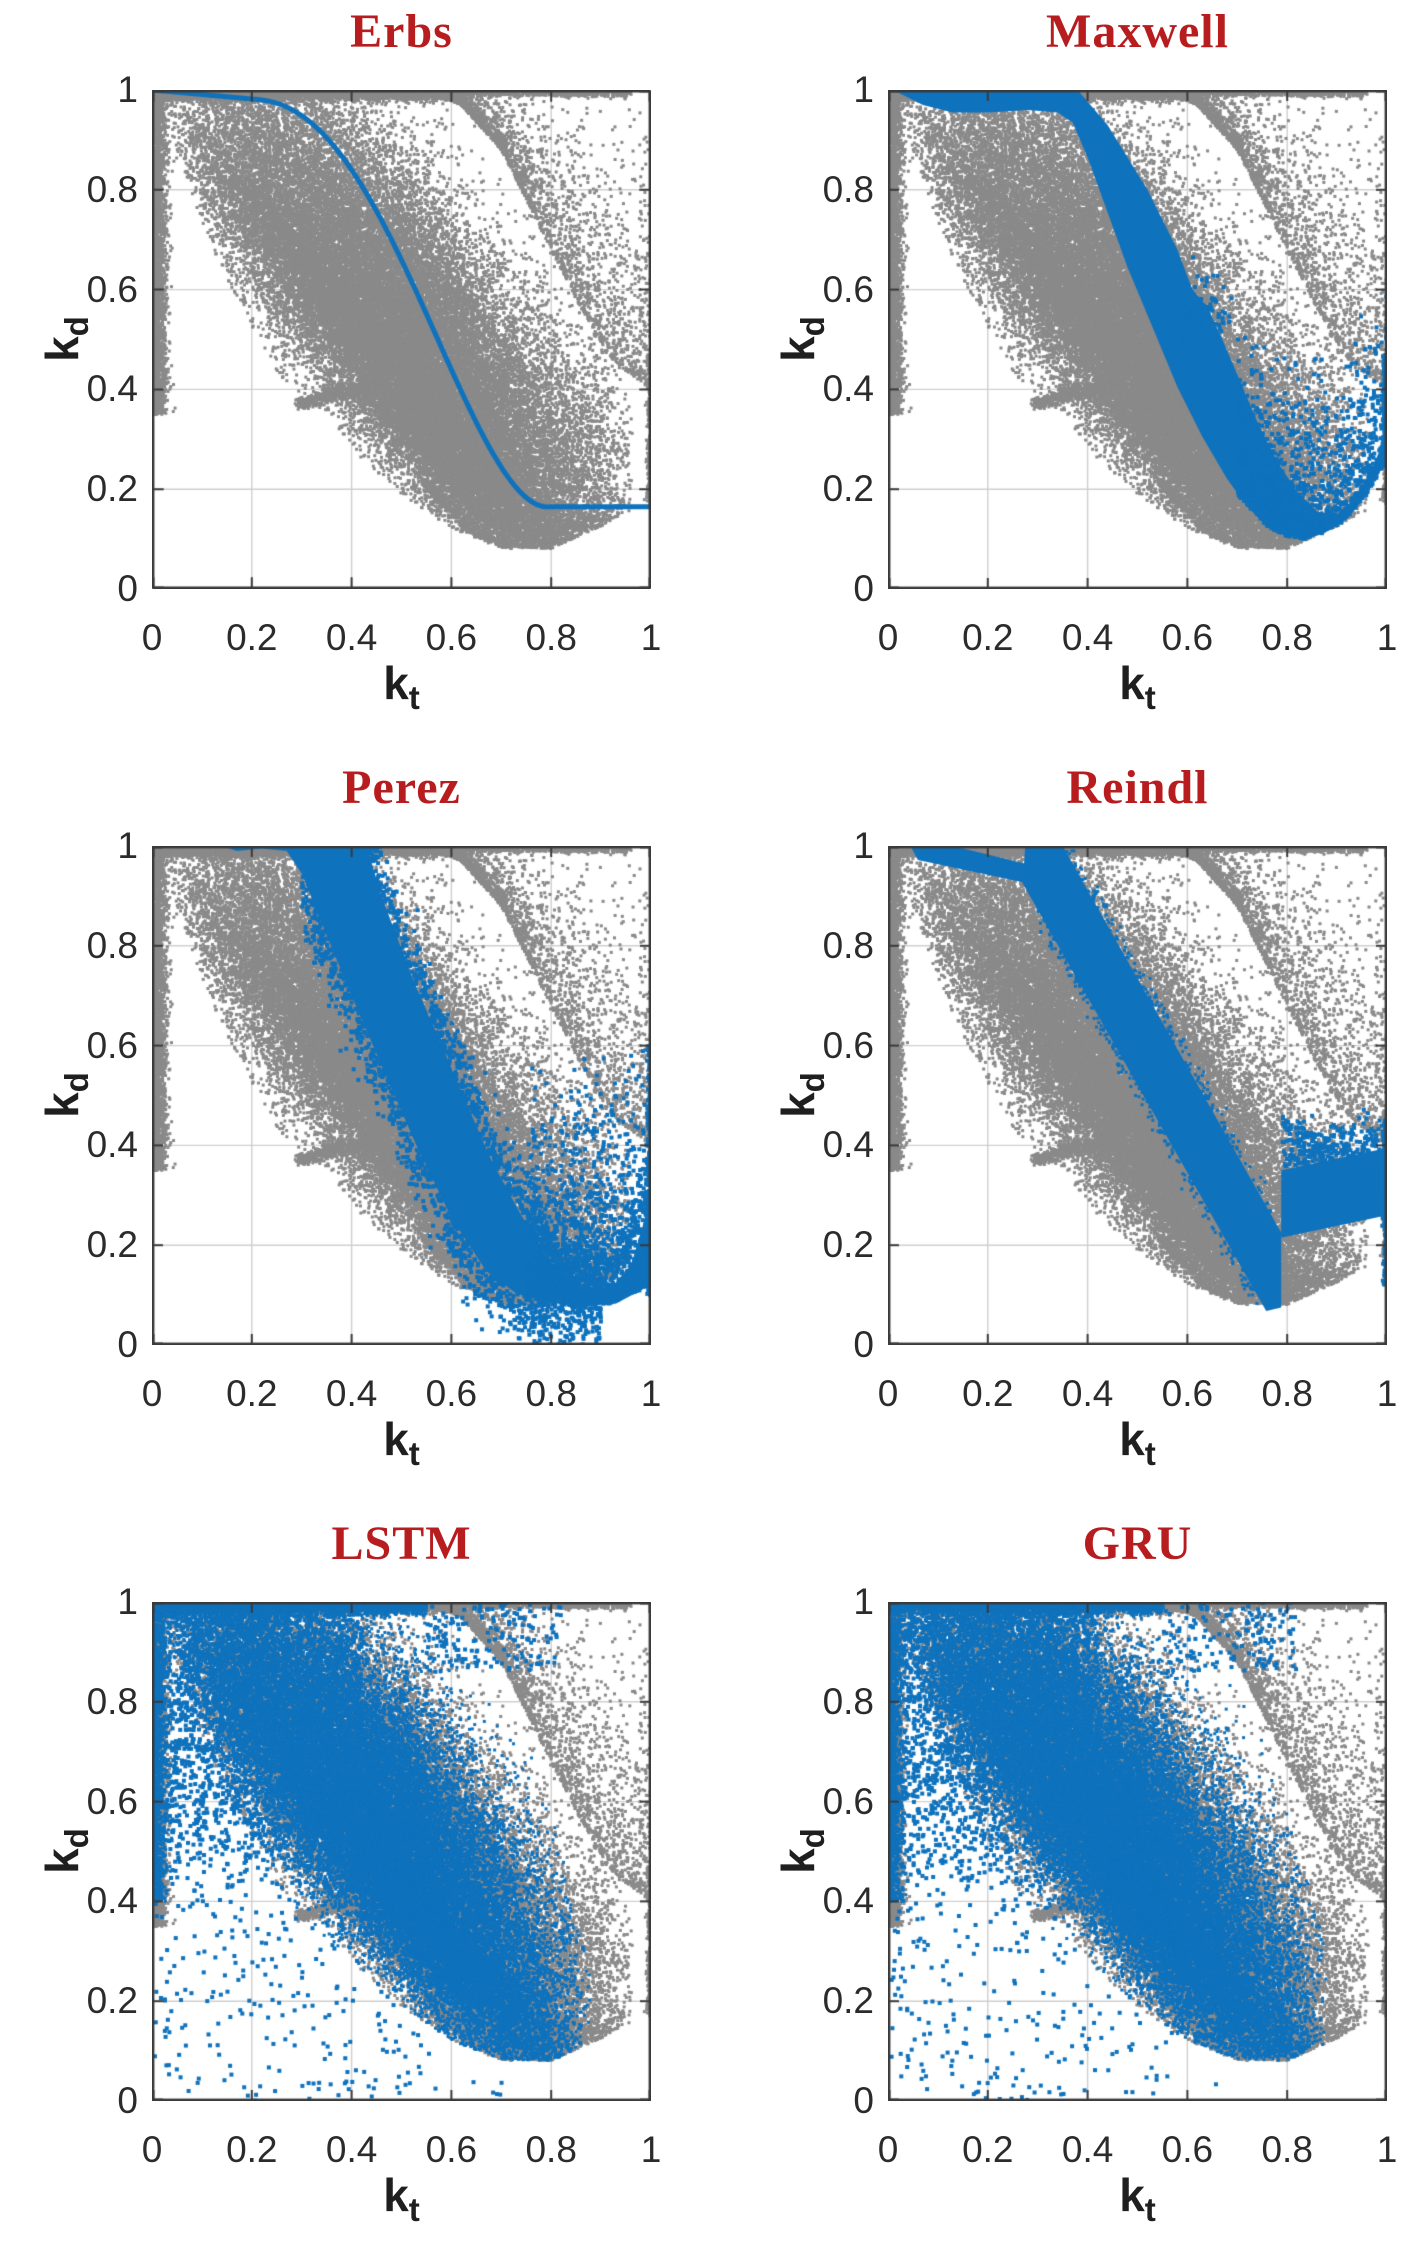  Describe the element at coordinates (401, 339) in the screenshot. I see `plot-area-canvas-erbs` at that location.